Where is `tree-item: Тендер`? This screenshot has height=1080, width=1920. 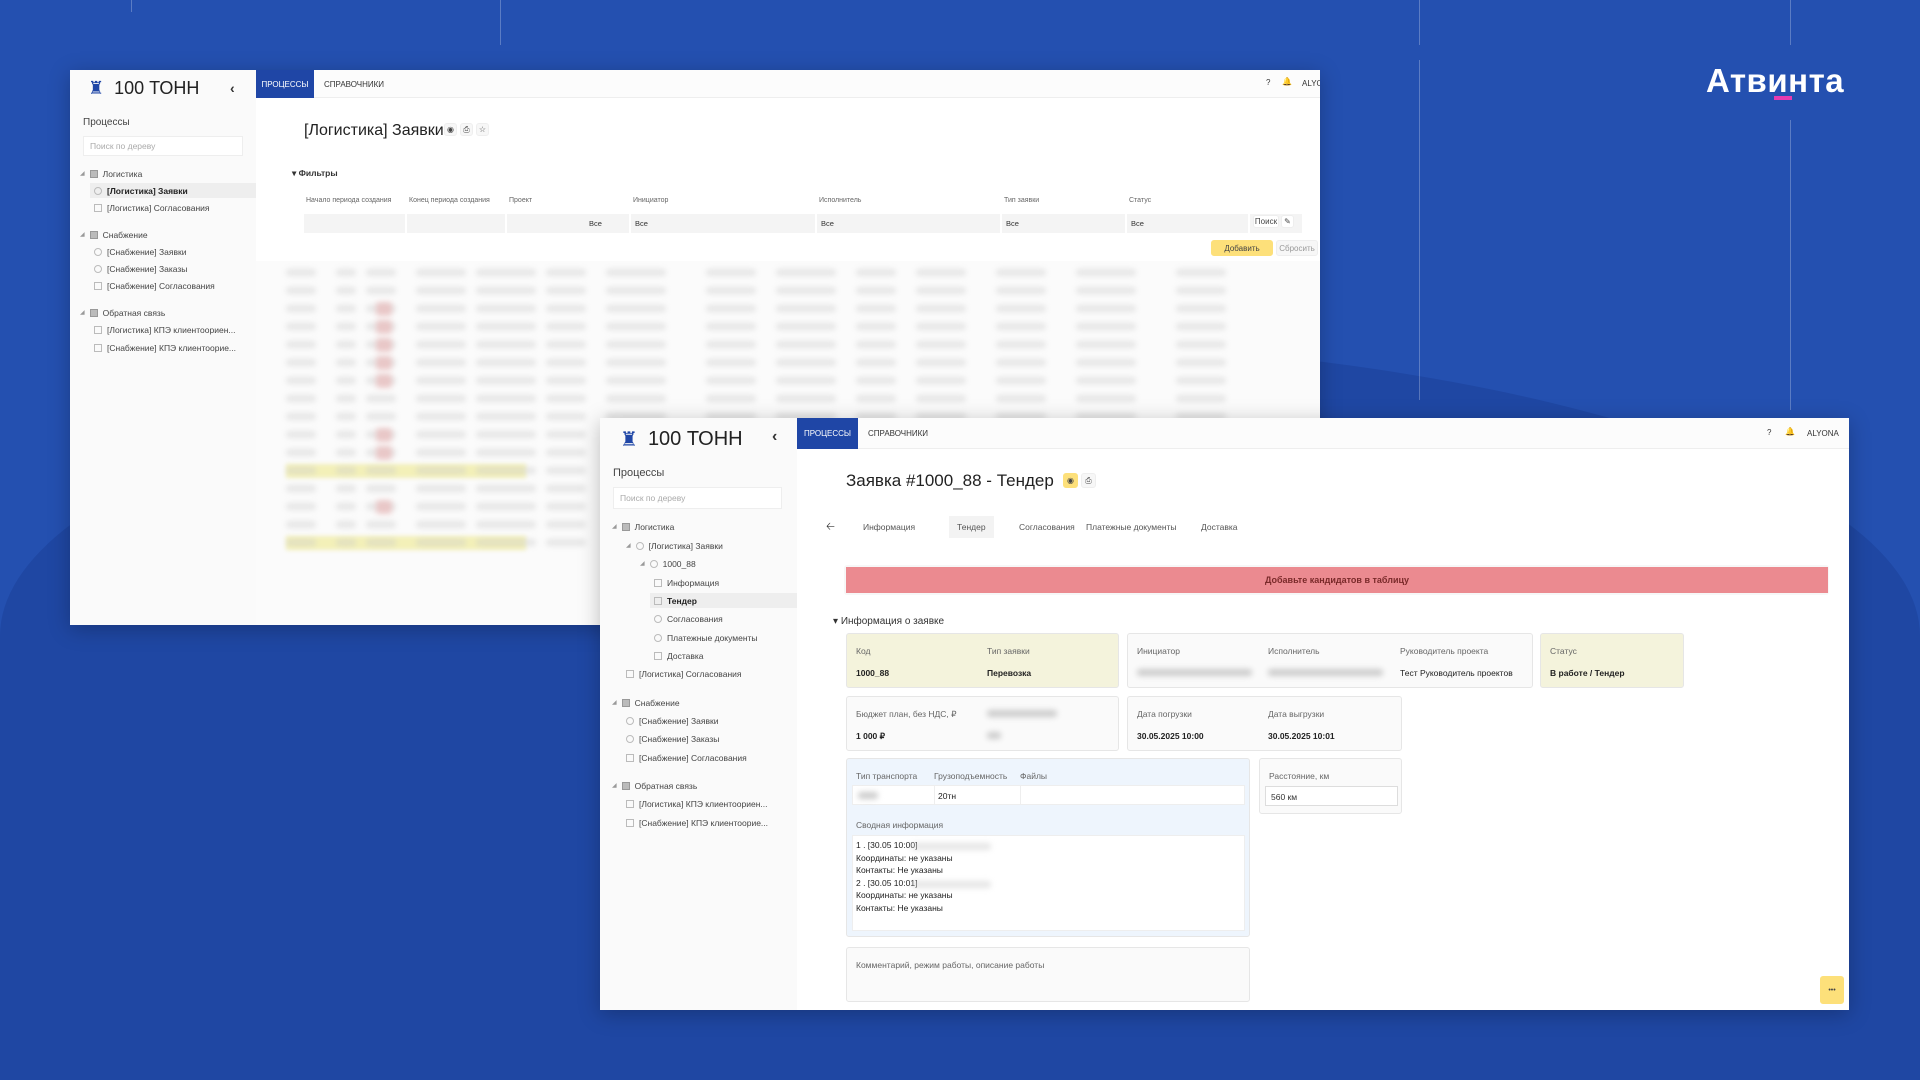
tree-item: Тендер is located at coordinates (723, 600).